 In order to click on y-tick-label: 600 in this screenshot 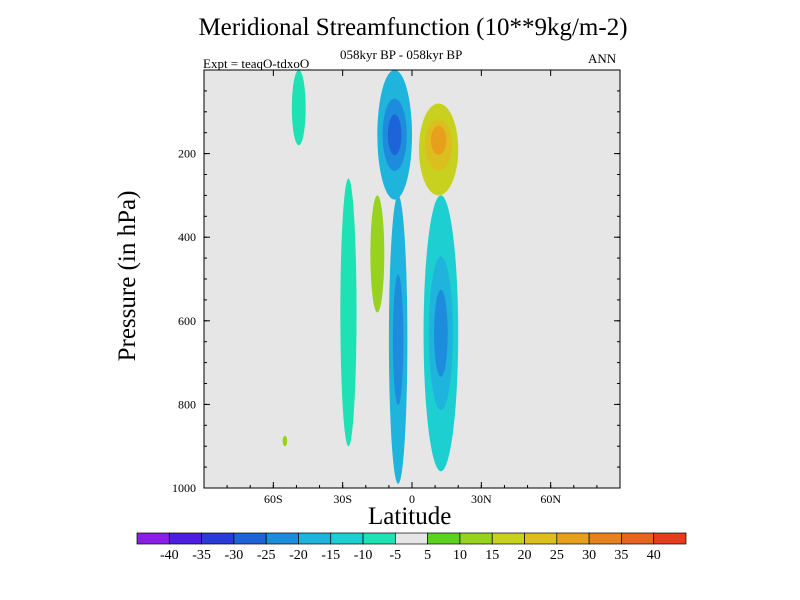, I will do `click(187, 321)`.